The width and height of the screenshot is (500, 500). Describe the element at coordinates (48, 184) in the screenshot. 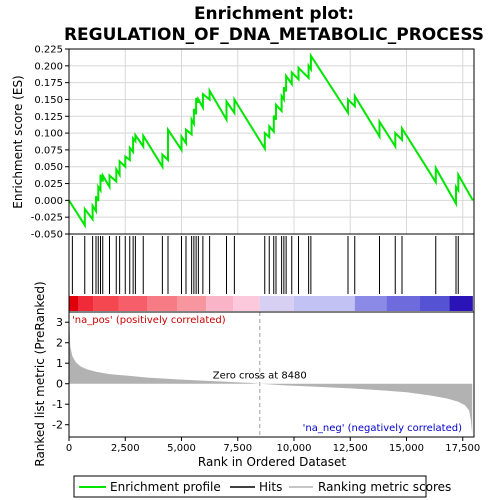

I see `es-y-tick-label: 0.025` at that location.